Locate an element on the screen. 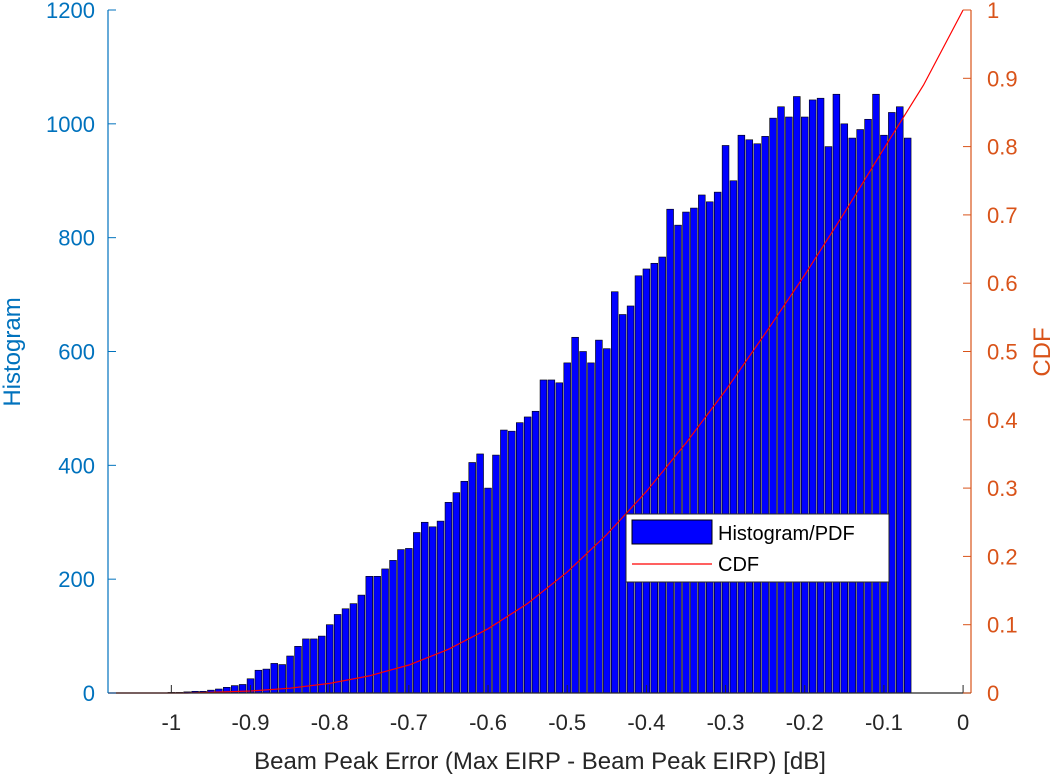 The height and width of the screenshot is (777, 1063). y-right-tick-label: 1 is located at coordinates (993, 11).